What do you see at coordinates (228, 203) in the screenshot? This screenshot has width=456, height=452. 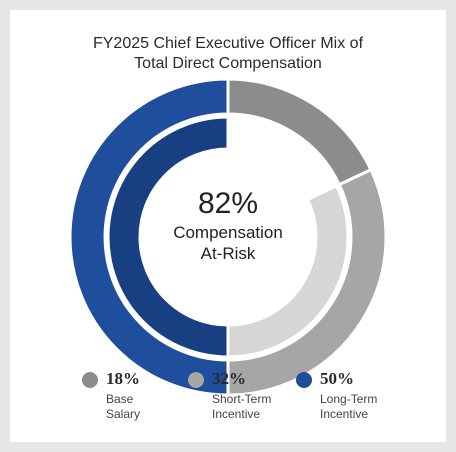 I see `center-value: 82%` at bounding box center [228, 203].